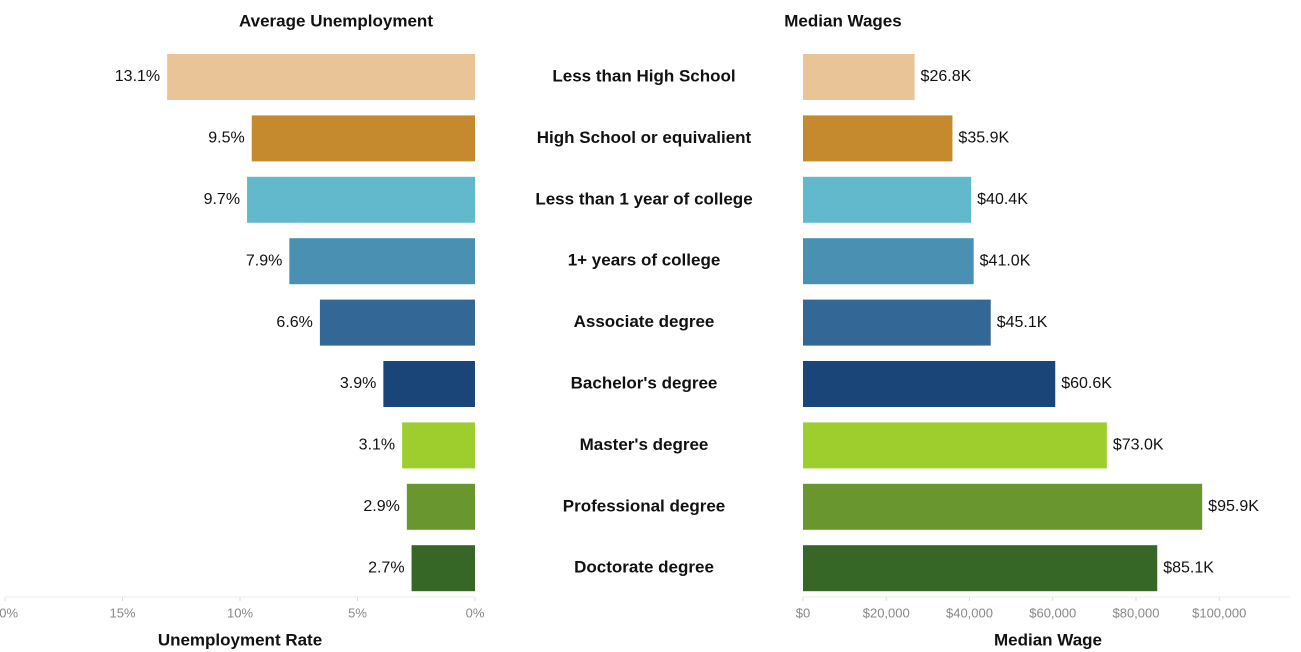  I want to click on category-label: High School or equivalient, so click(644, 137).